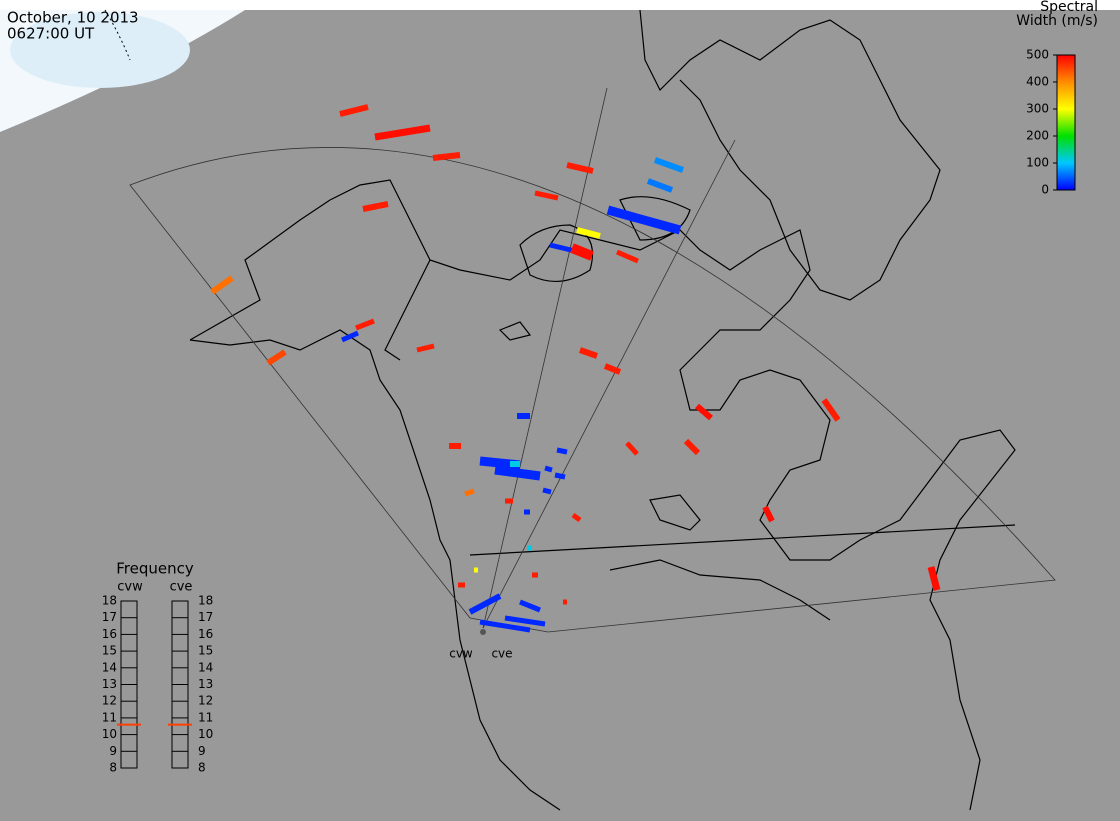  What do you see at coordinates (501, 654) in the screenshot?
I see `site-label: cve` at bounding box center [501, 654].